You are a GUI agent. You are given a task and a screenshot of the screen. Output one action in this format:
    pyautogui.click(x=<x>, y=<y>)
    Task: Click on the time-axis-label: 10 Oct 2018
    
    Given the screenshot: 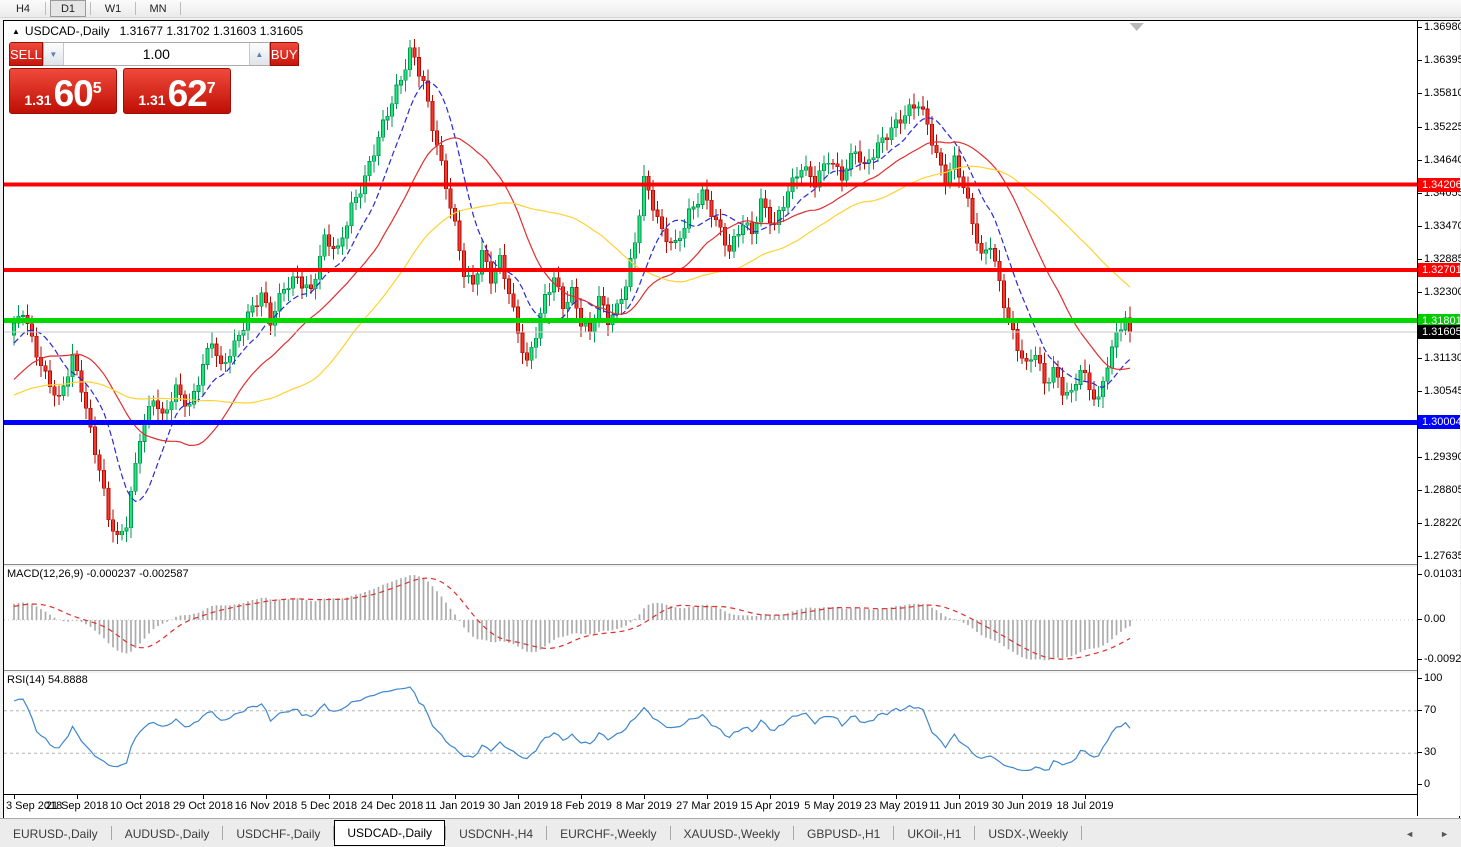 What is the action you would take?
    pyautogui.click(x=140, y=806)
    